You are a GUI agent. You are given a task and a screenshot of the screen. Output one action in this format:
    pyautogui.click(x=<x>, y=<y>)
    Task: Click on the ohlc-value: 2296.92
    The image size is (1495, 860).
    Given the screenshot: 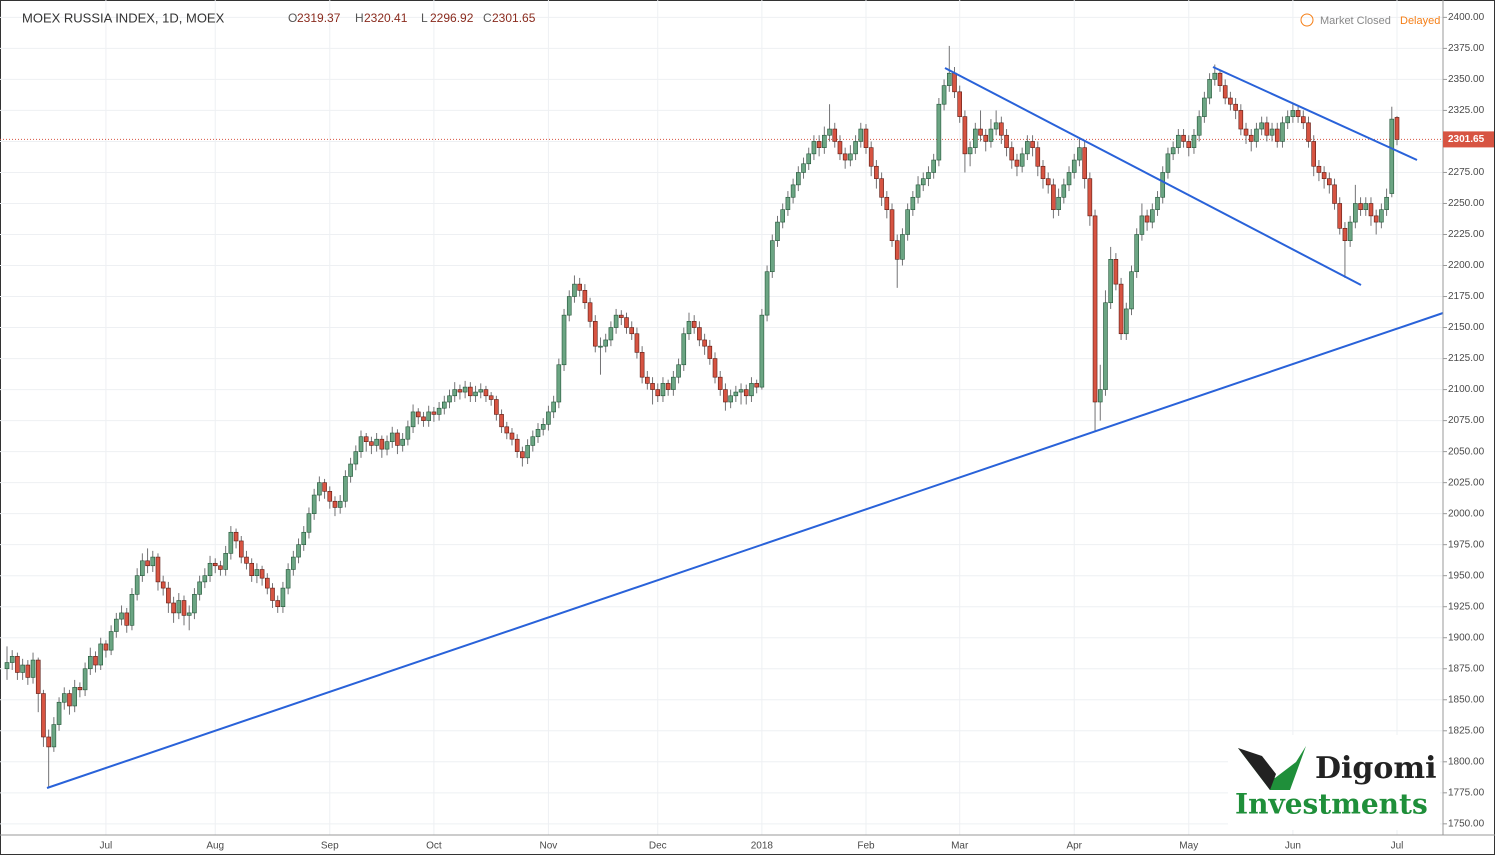 What is the action you would take?
    pyautogui.click(x=452, y=18)
    